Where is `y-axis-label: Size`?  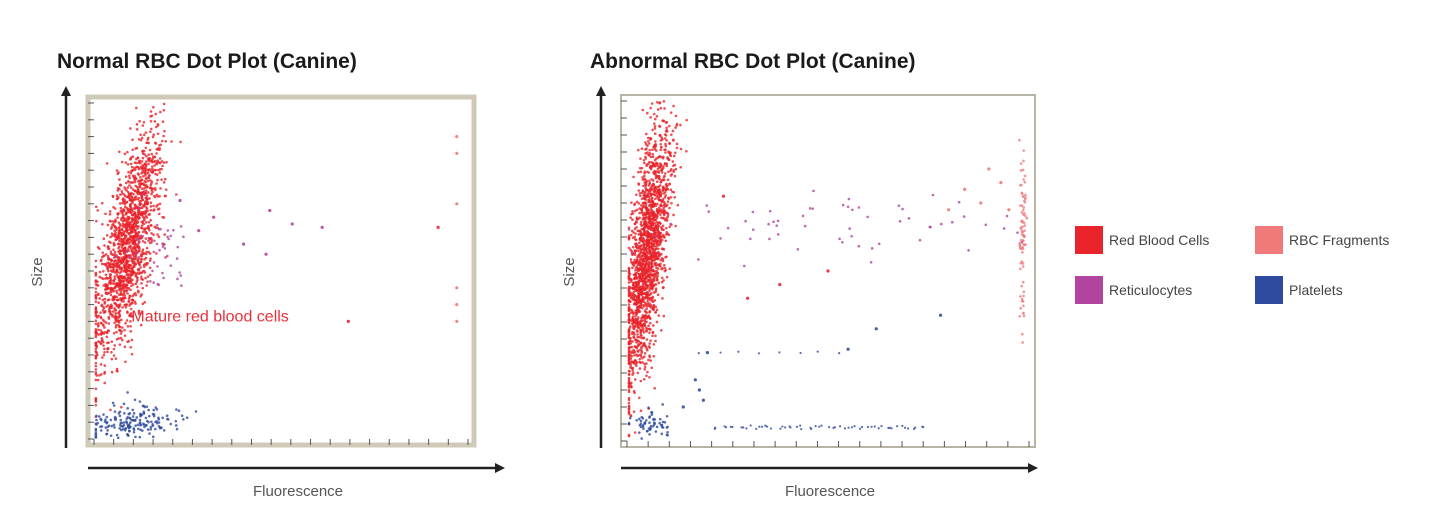
y-axis-label: Size is located at coordinates (569, 271).